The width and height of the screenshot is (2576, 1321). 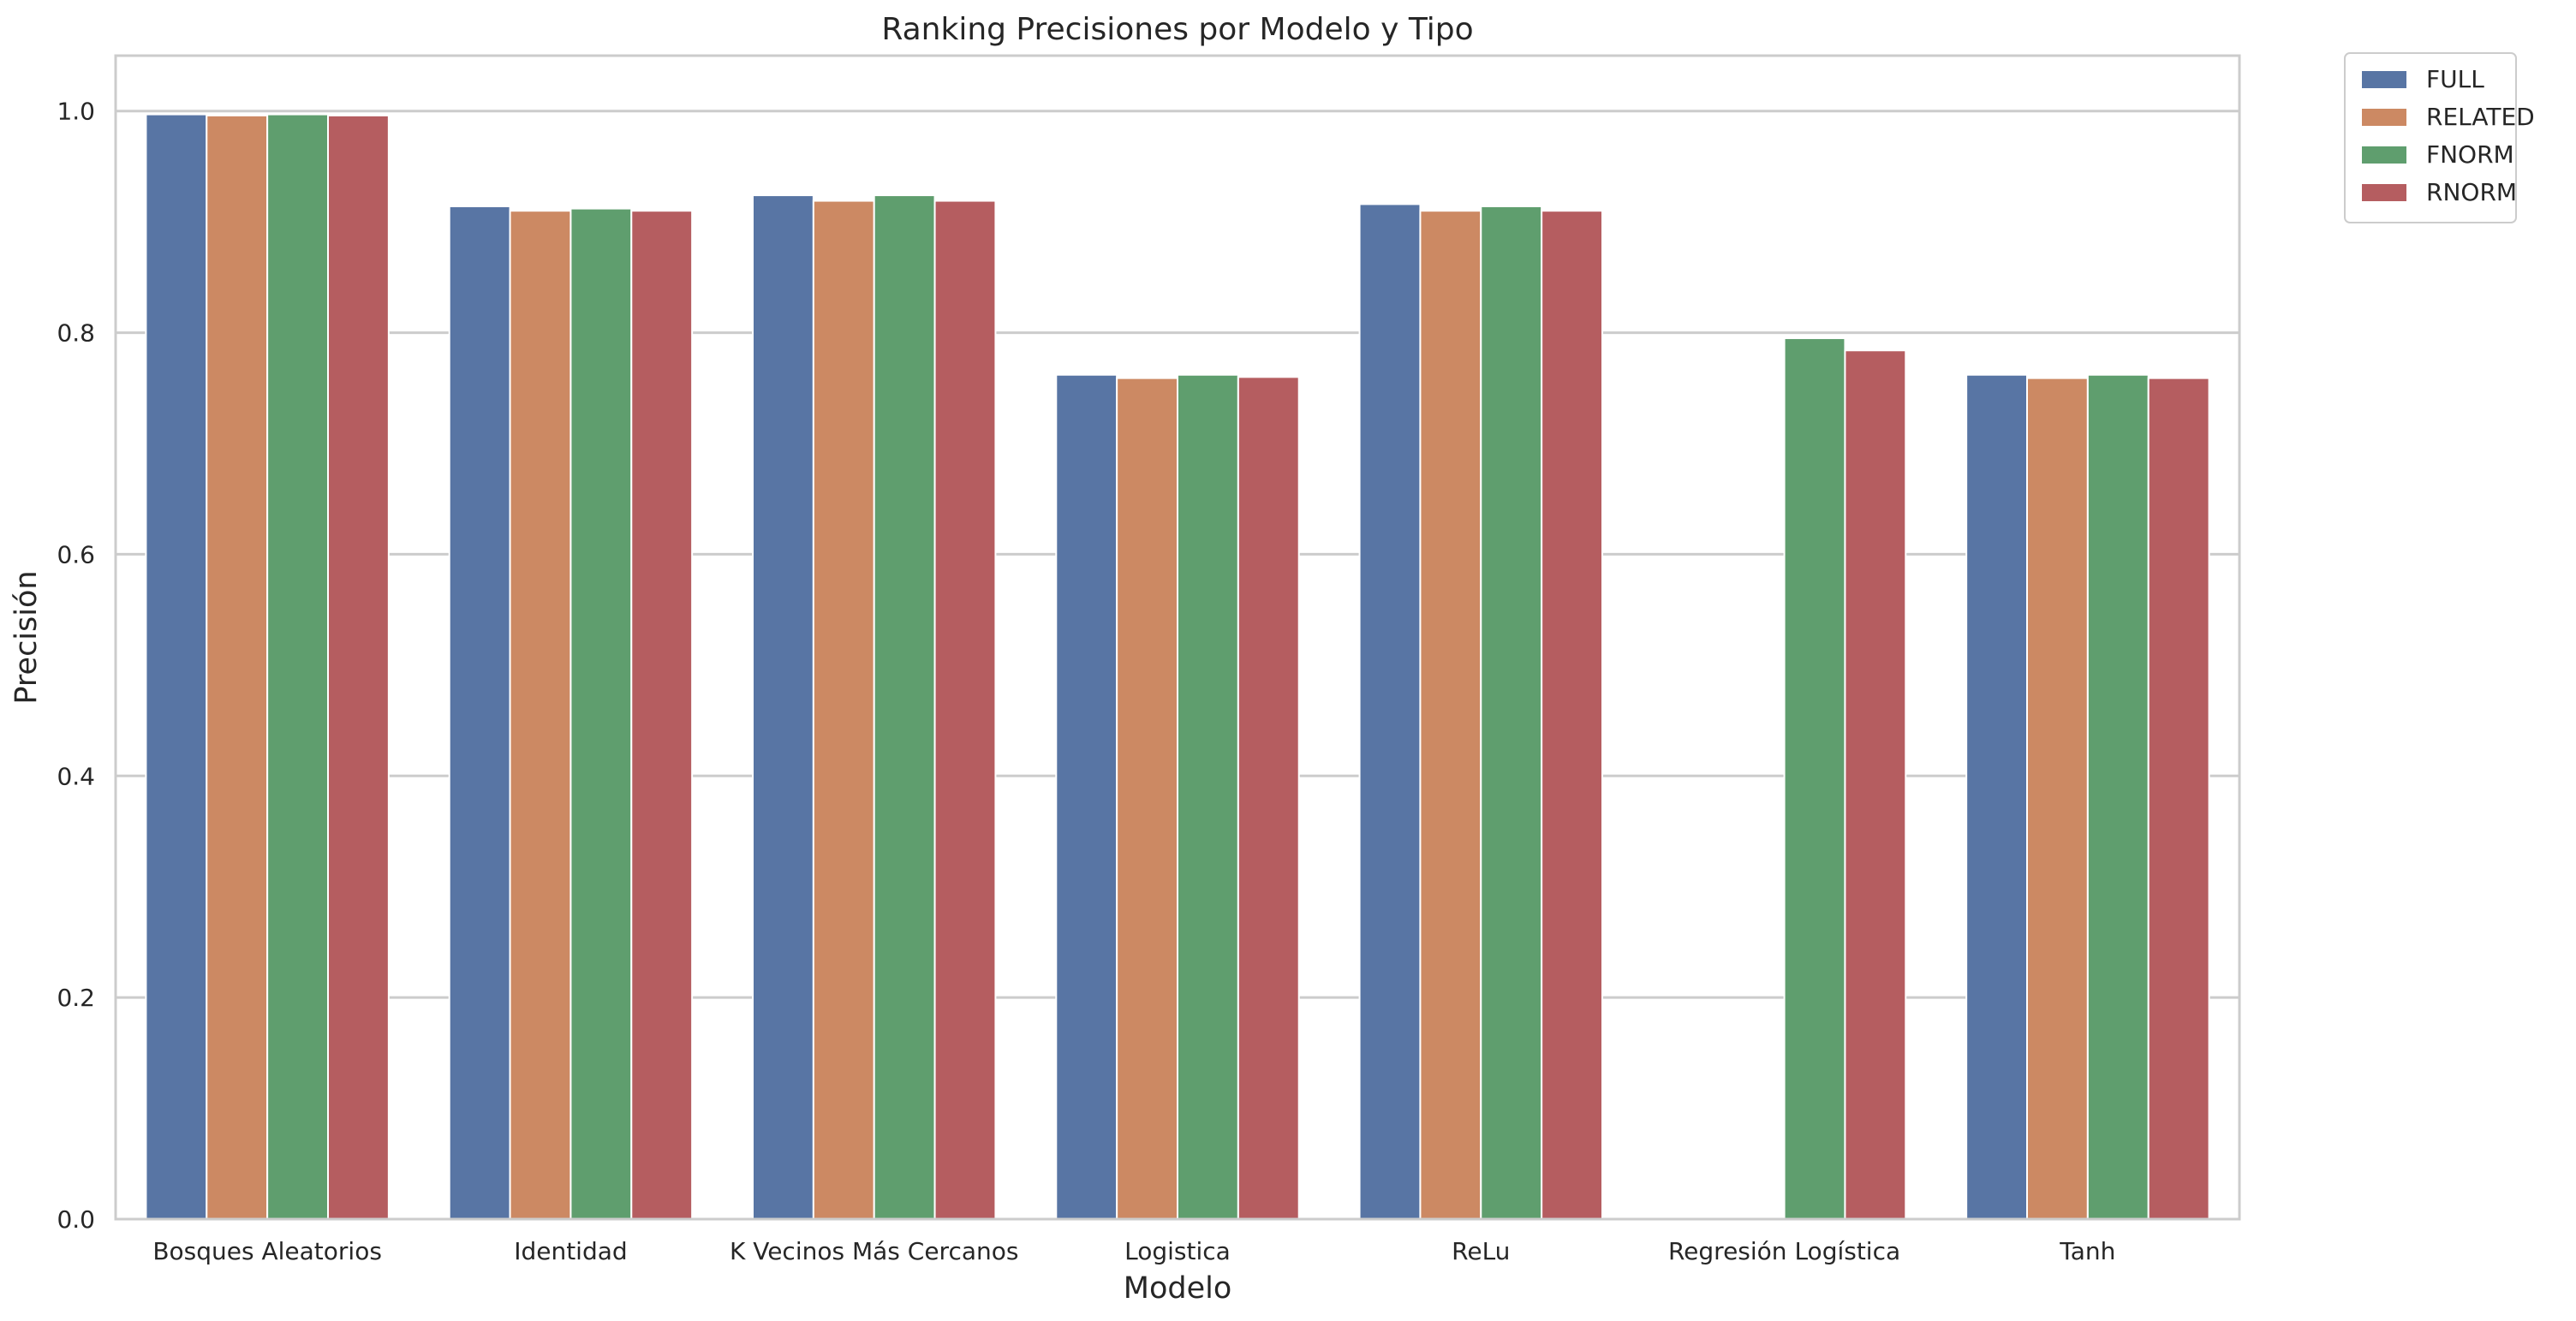 I want to click on y-tick-label: 0.8, so click(x=76, y=333).